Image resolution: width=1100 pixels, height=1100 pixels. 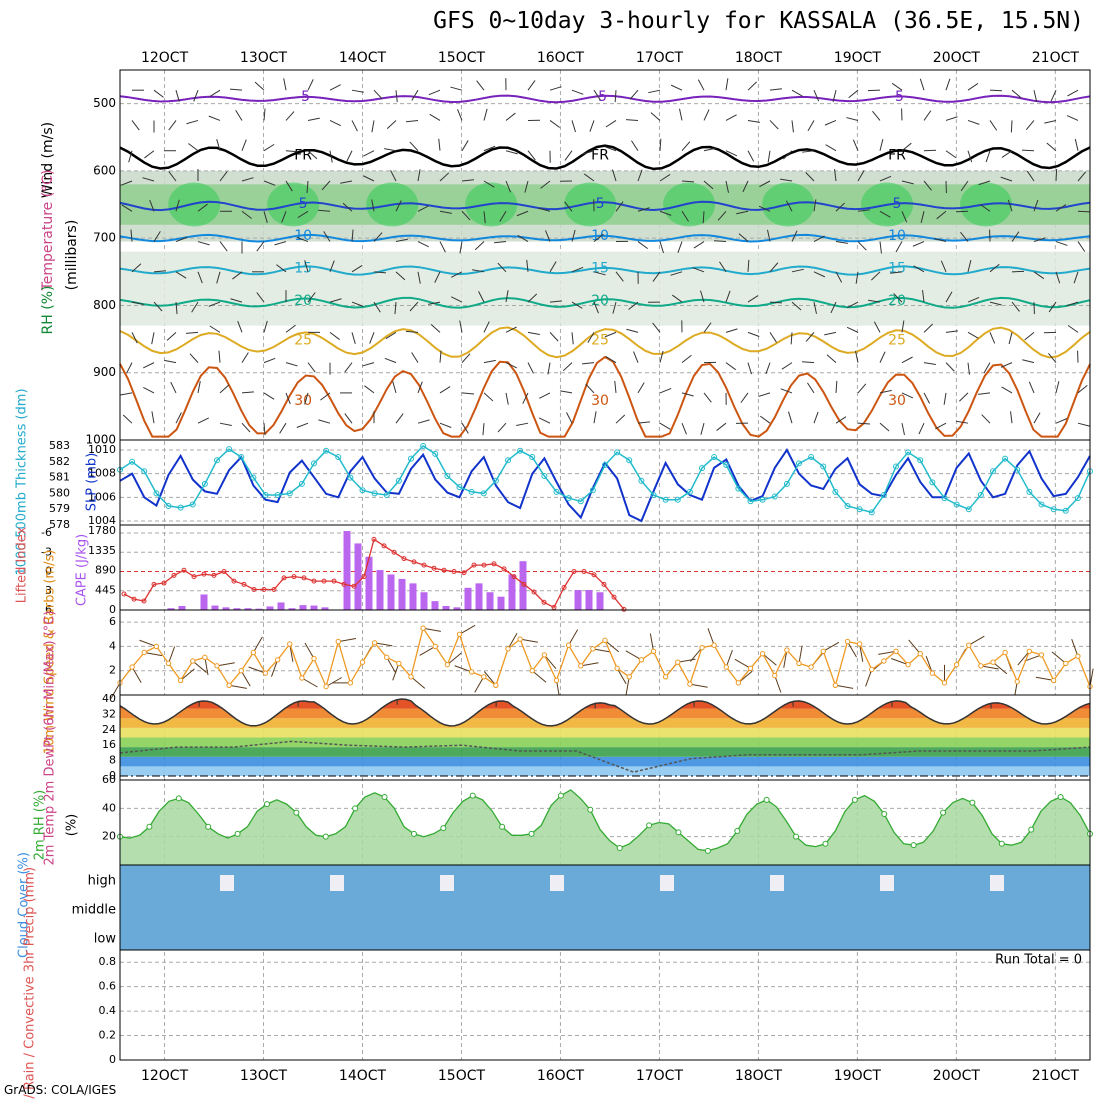 What do you see at coordinates (102, 496) in the screenshot?
I see `slp-tick-label: 1006` at bounding box center [102, 496].